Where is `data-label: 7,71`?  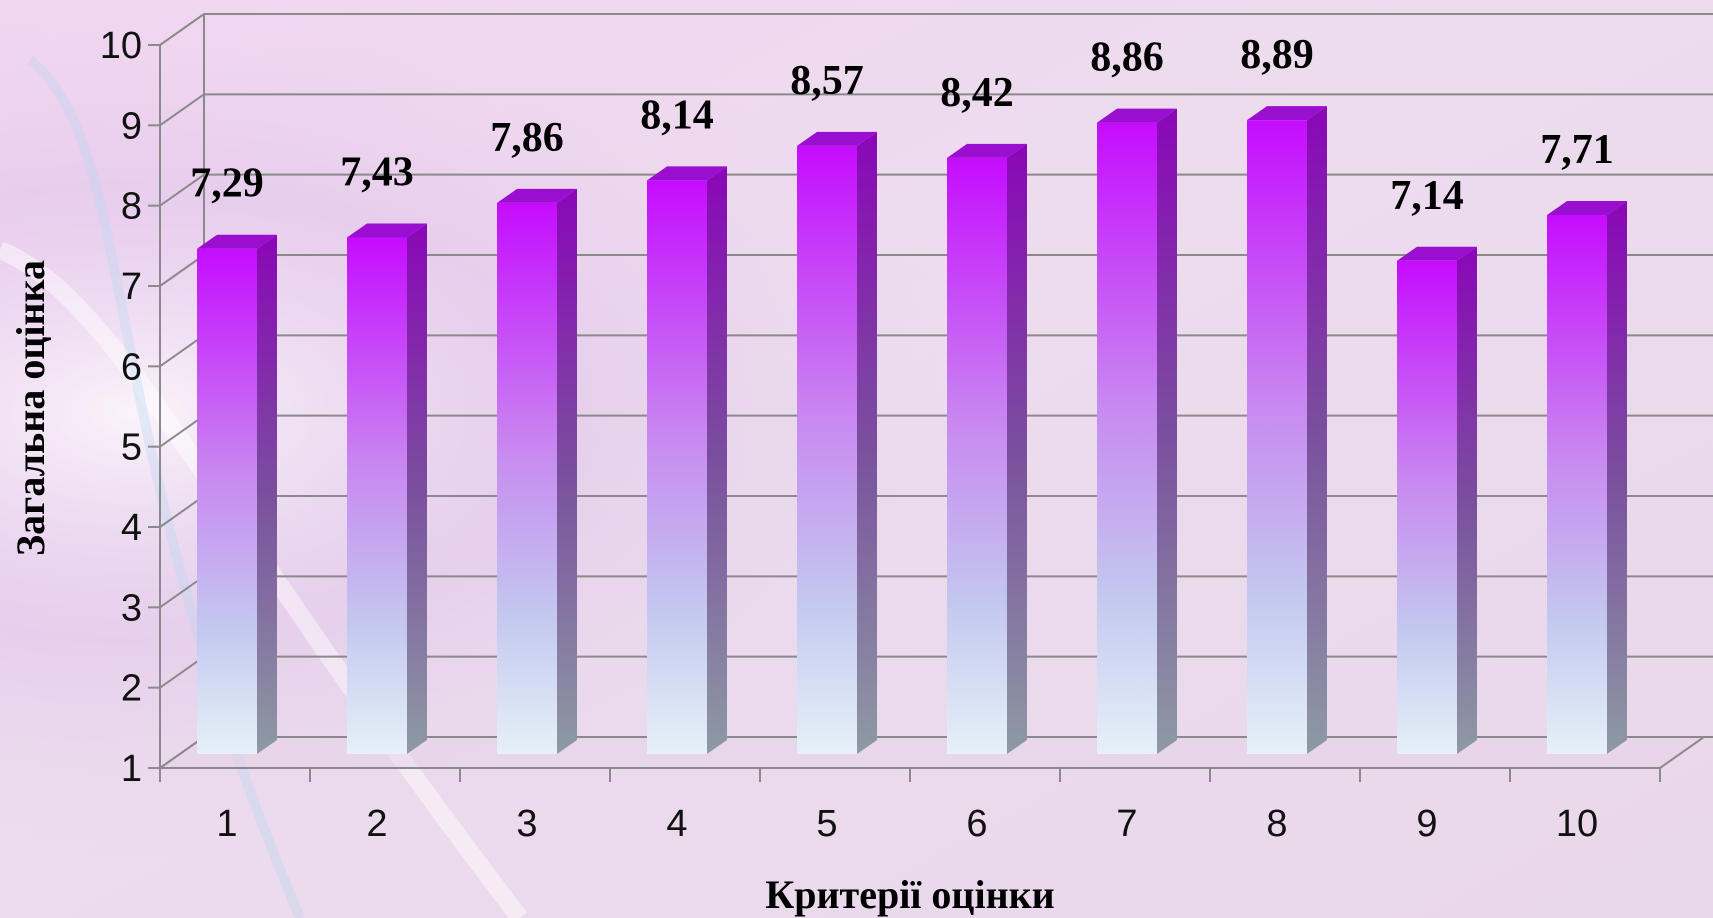
data-label: 7,71 is located at coordinates (1577, 150).